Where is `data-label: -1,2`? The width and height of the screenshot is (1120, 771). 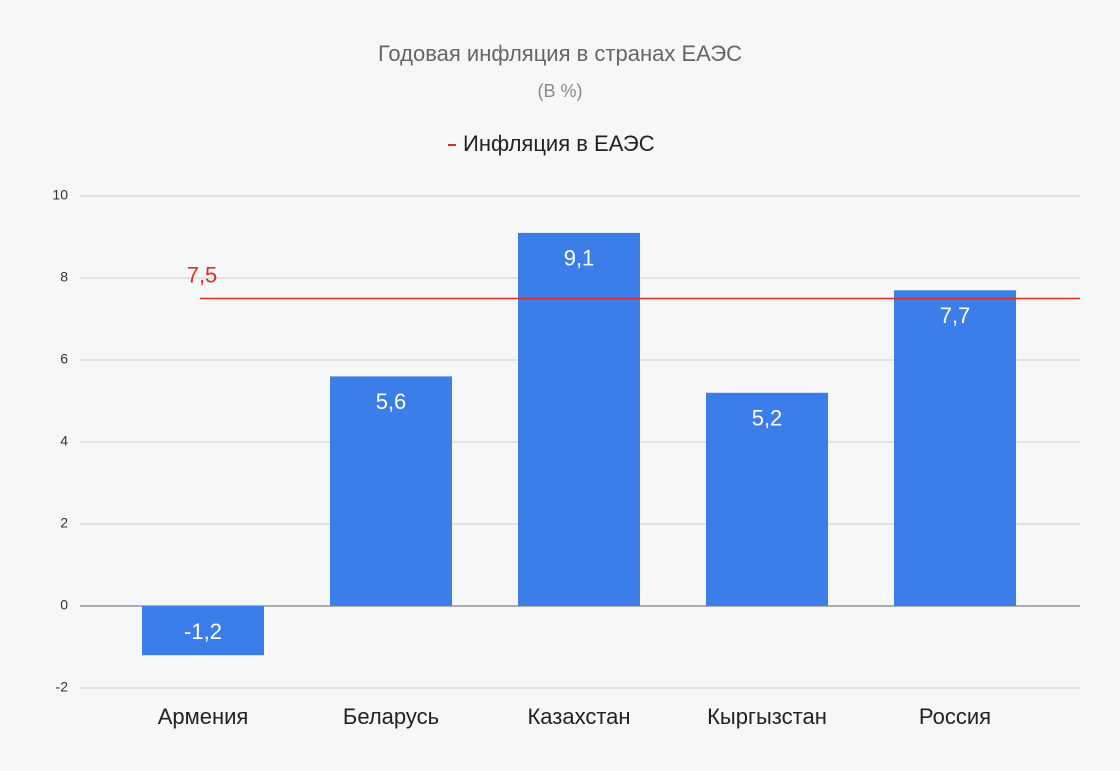
data-label: -1,2 is located at coordinates (203, 631).